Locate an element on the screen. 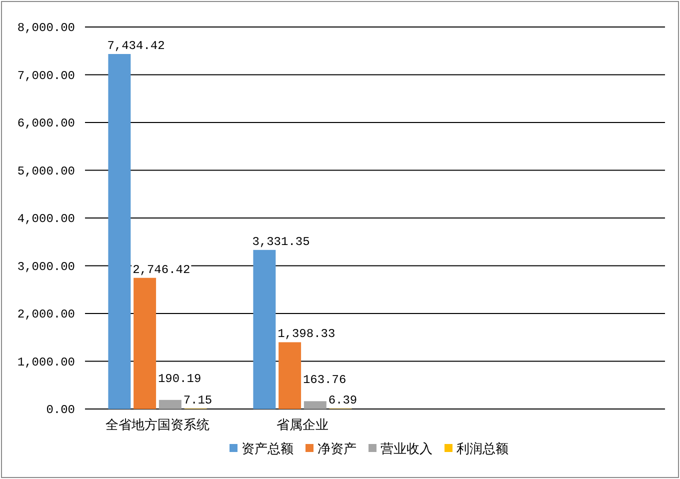 This screenshot has width=680, height=479. y-tick-label: 2,000.00 is located at coordinates (46, 315).